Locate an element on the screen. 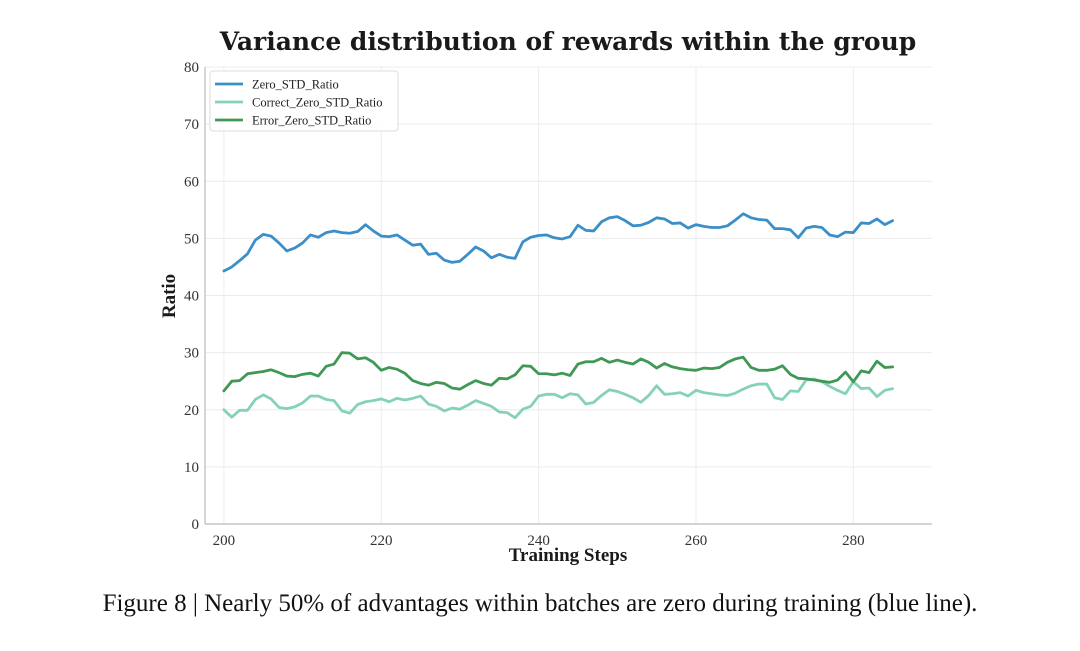  y-tick-label: 80 is located at coordinates (191, 68).